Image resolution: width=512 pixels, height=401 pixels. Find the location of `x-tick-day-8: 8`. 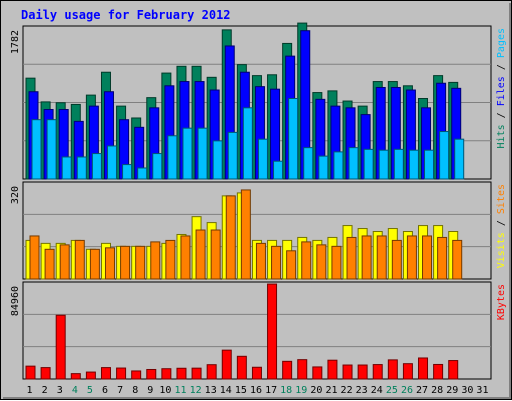

x-tick-day-8: 8 is located at coordinates (135, 390).